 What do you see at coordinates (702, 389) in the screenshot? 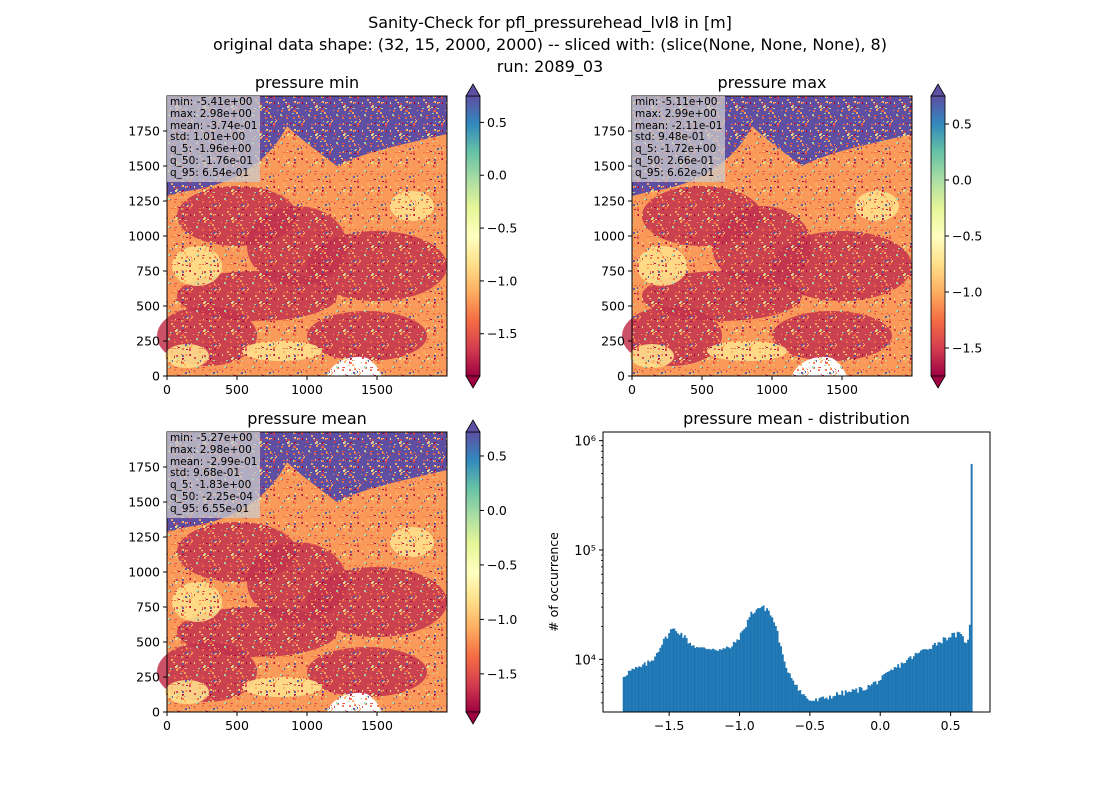
I see `x-tick-label: 500` at bounding box center [702, 389].